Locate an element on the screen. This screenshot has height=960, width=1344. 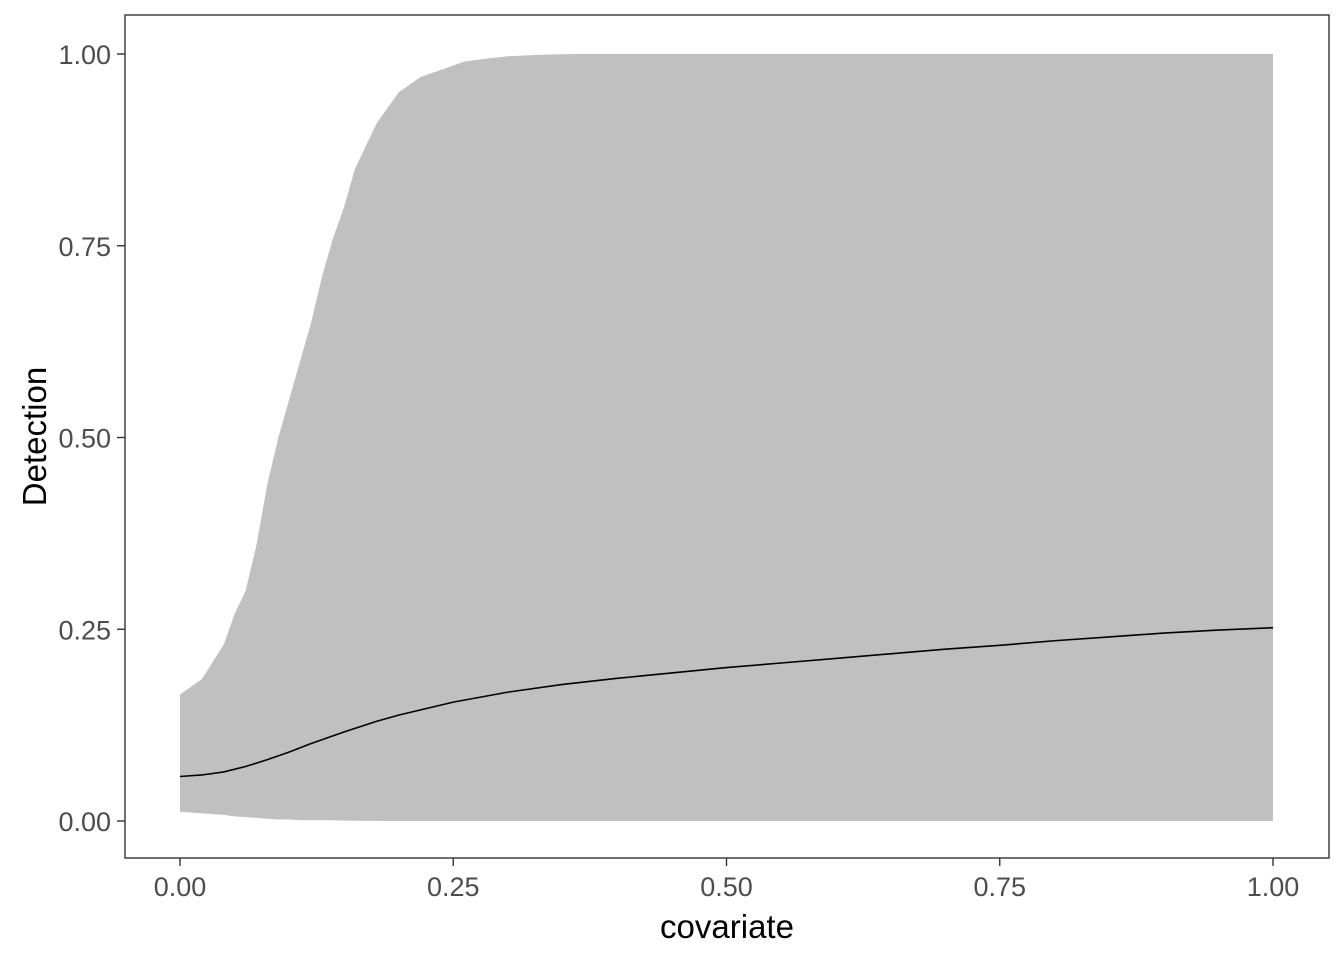
x-tick-label: 0.50 is located at coordinates (726, 887).